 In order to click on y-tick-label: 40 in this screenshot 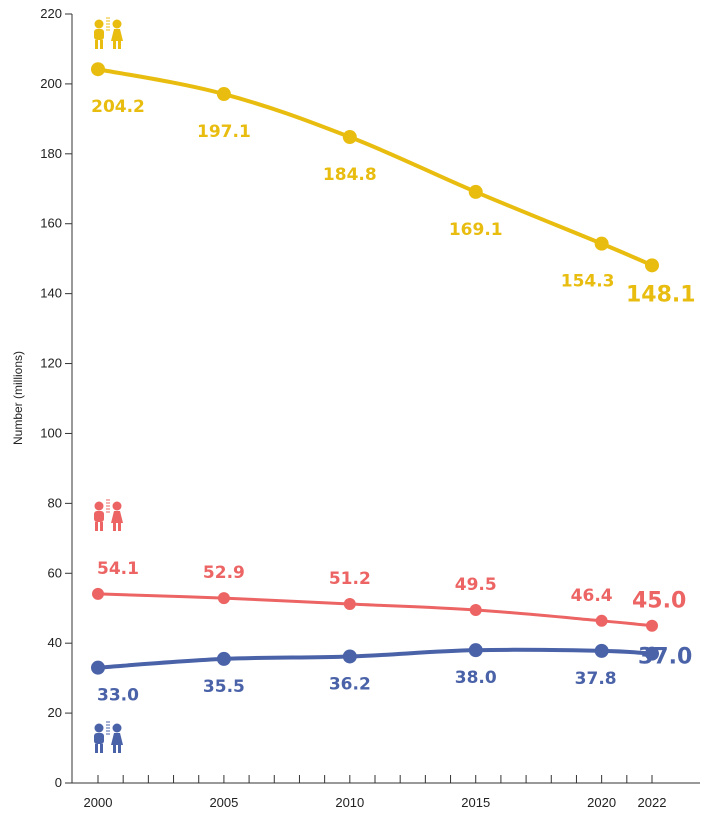, I will do `click(55, 642)`.